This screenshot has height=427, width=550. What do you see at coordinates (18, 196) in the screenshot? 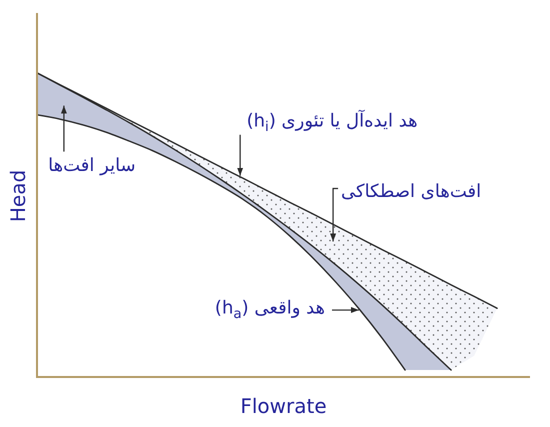
I see `y-axis-title: Head` at bounding box center [18, 196].